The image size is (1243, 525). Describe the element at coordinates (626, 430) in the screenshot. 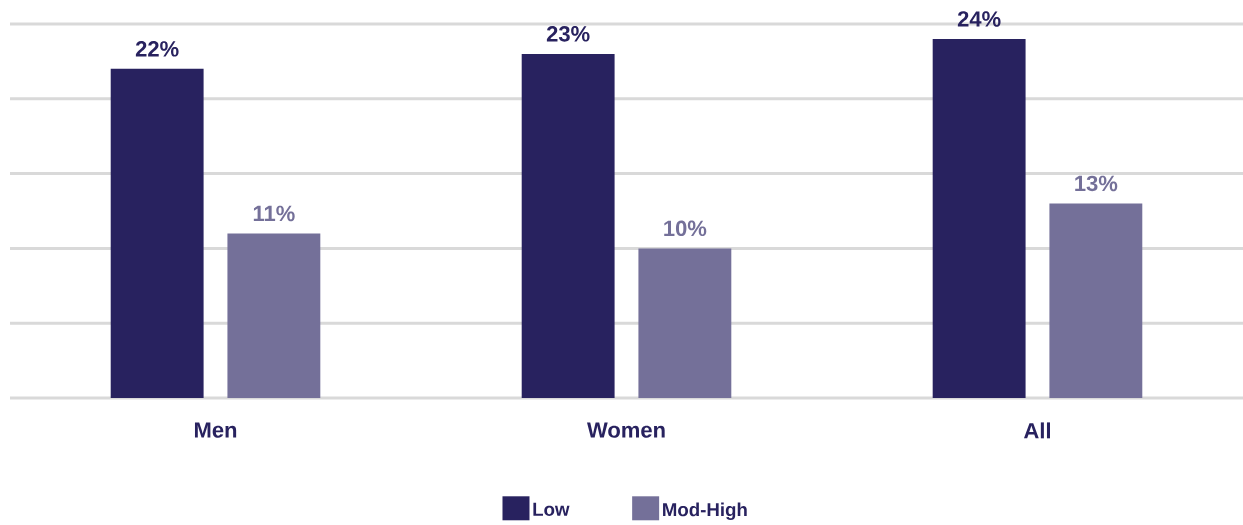

I see `x-tick-label: Women` at that location.